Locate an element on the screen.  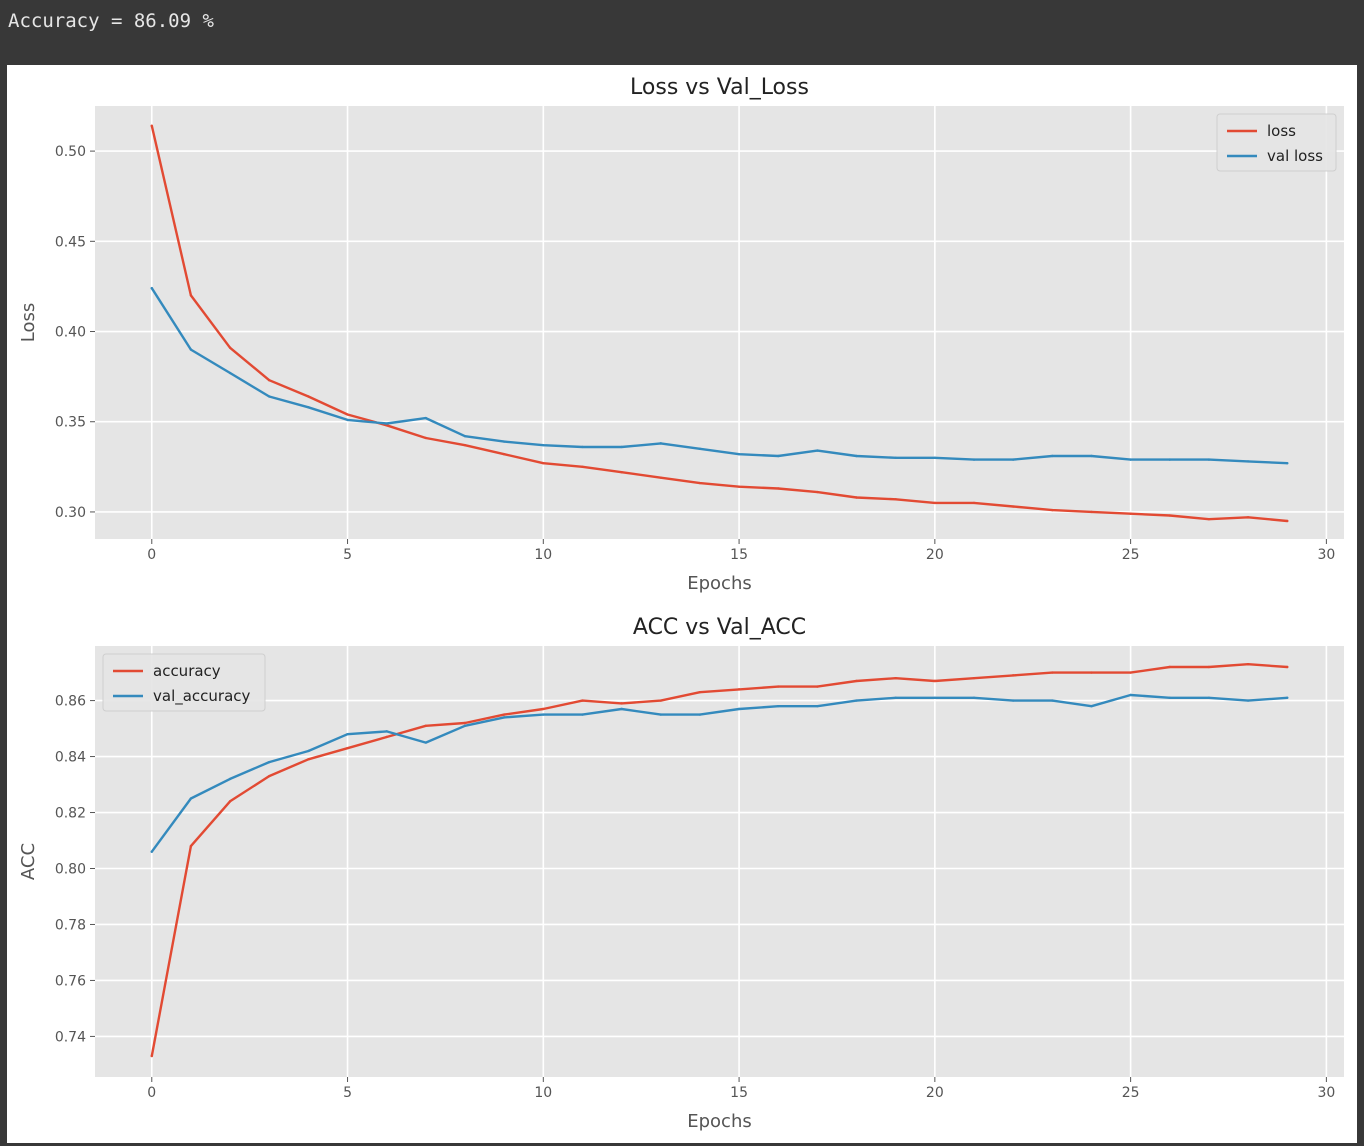
legend-box is located at coordinates (184, 682).